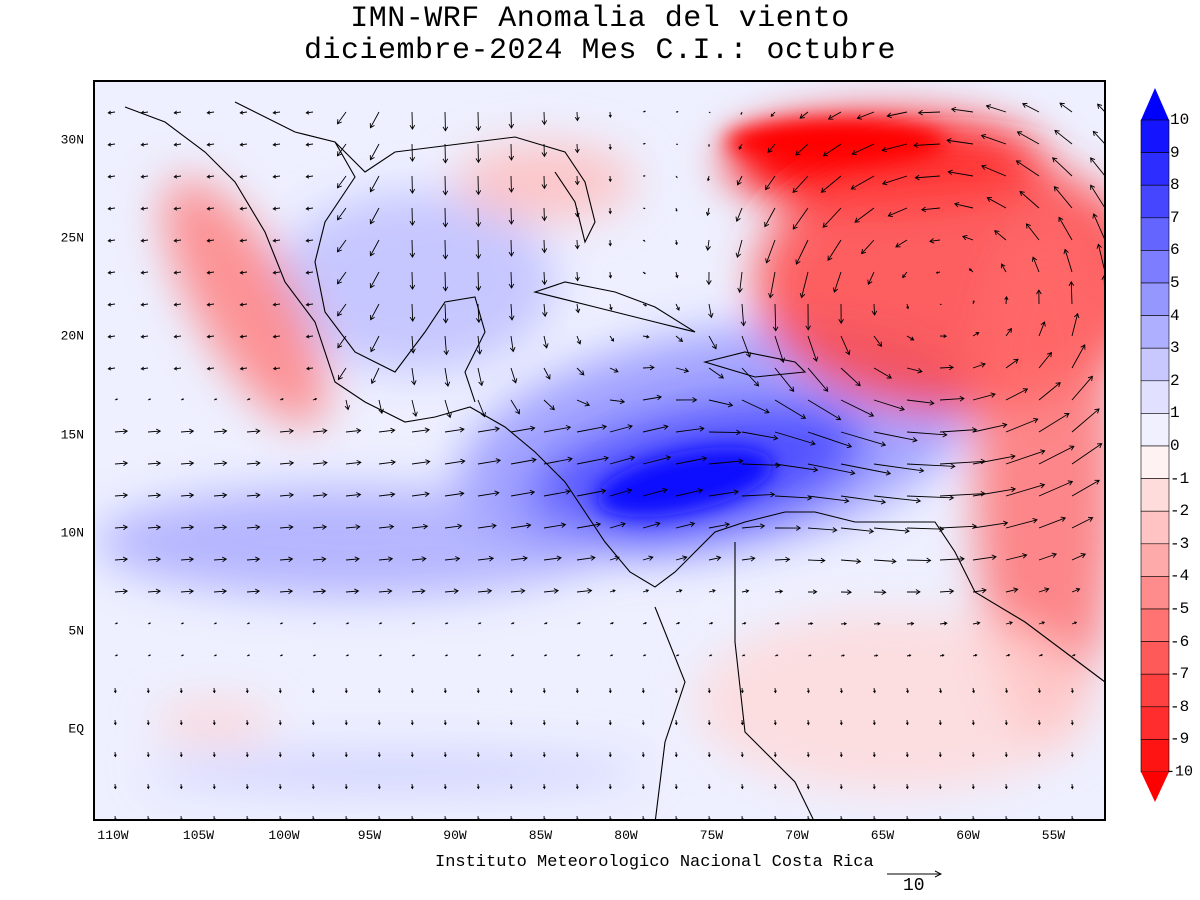 The image size is (1200, 900). Describe the element at coordinates (711, 835) in the screenshot. I see `x-tick-label: 75W` at that location.